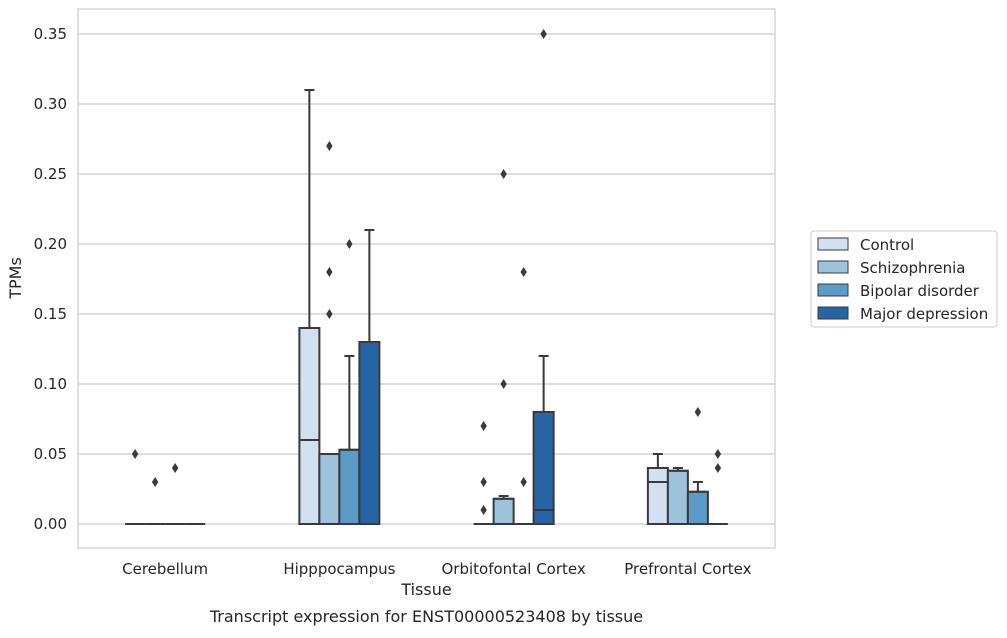 Image resolution: width=1007 pixels, height=638 pixels. I want to click on legend-label: Bipolar disorder, so click(920, 291).